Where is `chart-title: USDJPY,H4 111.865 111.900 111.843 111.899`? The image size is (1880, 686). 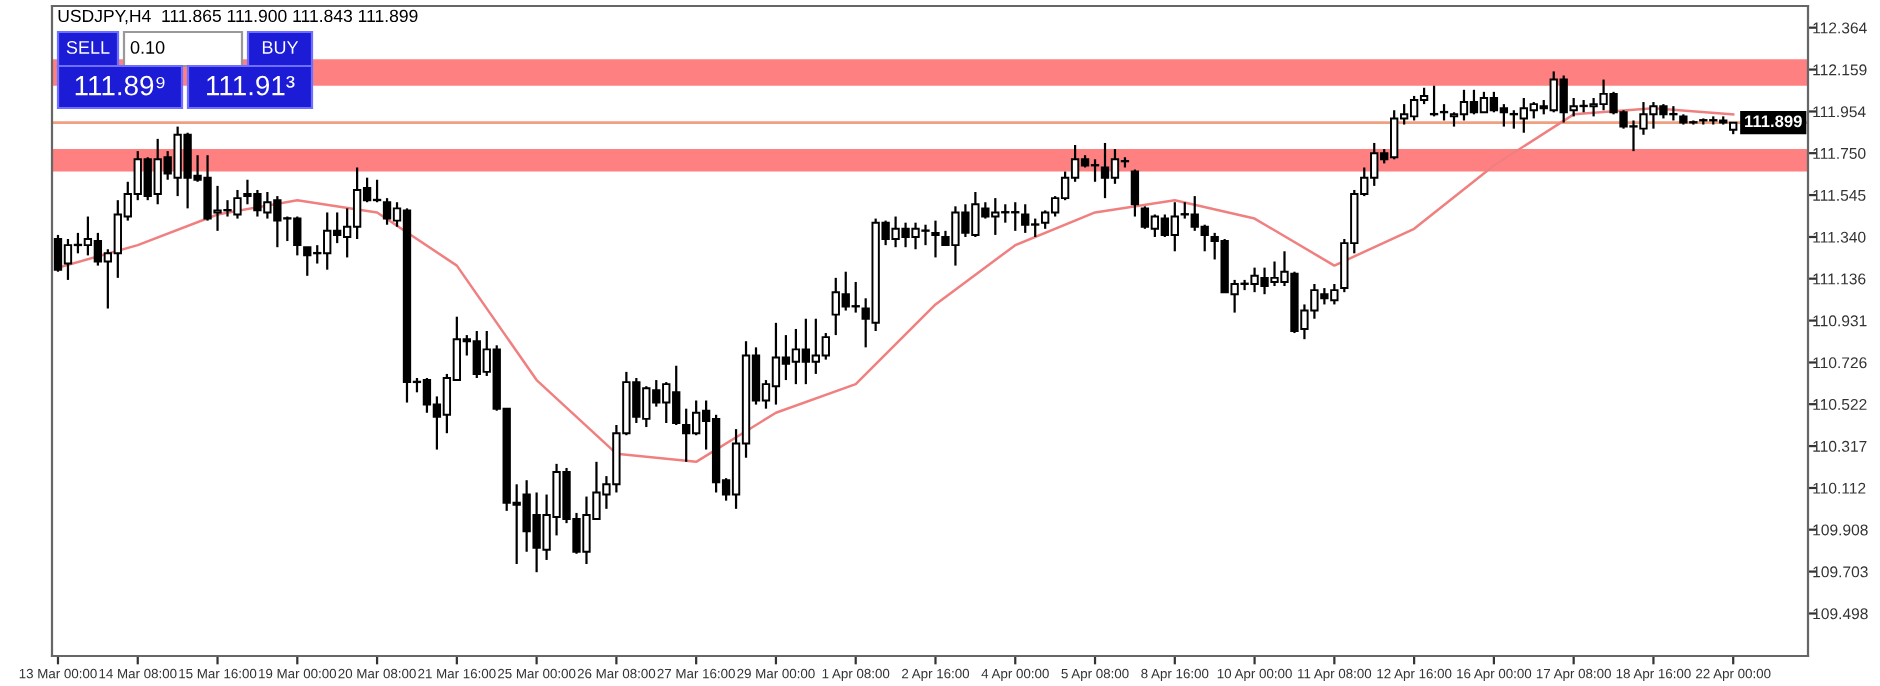
chart-title: USDJPY,H4 111.865 111.900 111.843 111.899 is located at coordinates (238, 17).